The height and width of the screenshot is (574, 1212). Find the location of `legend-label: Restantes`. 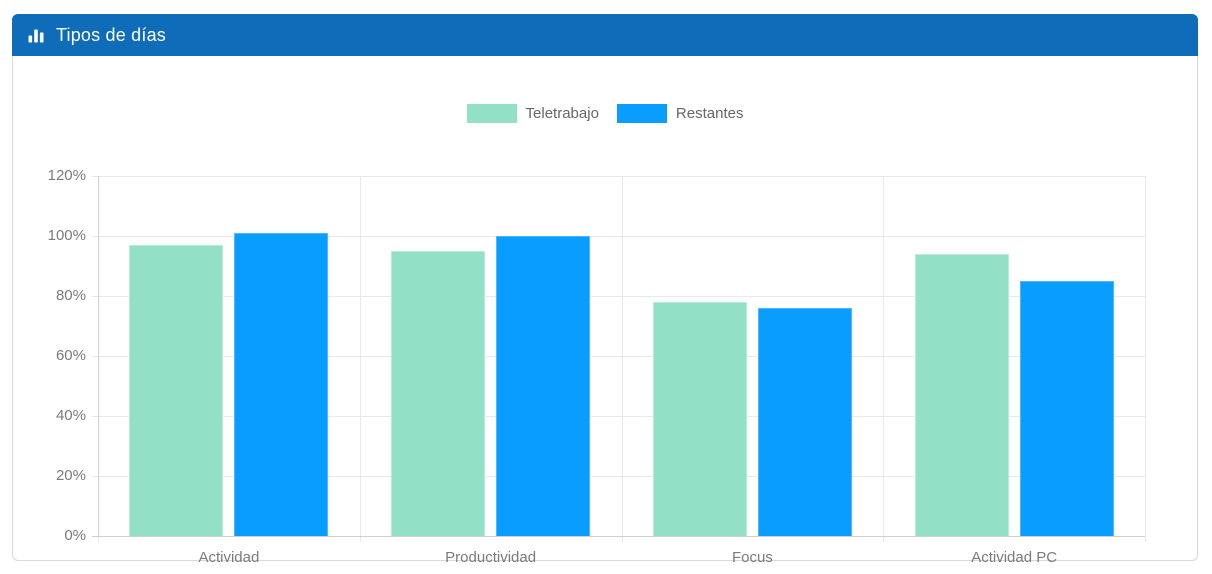

legend-label: Restantes is located at coordinates (709, 113).